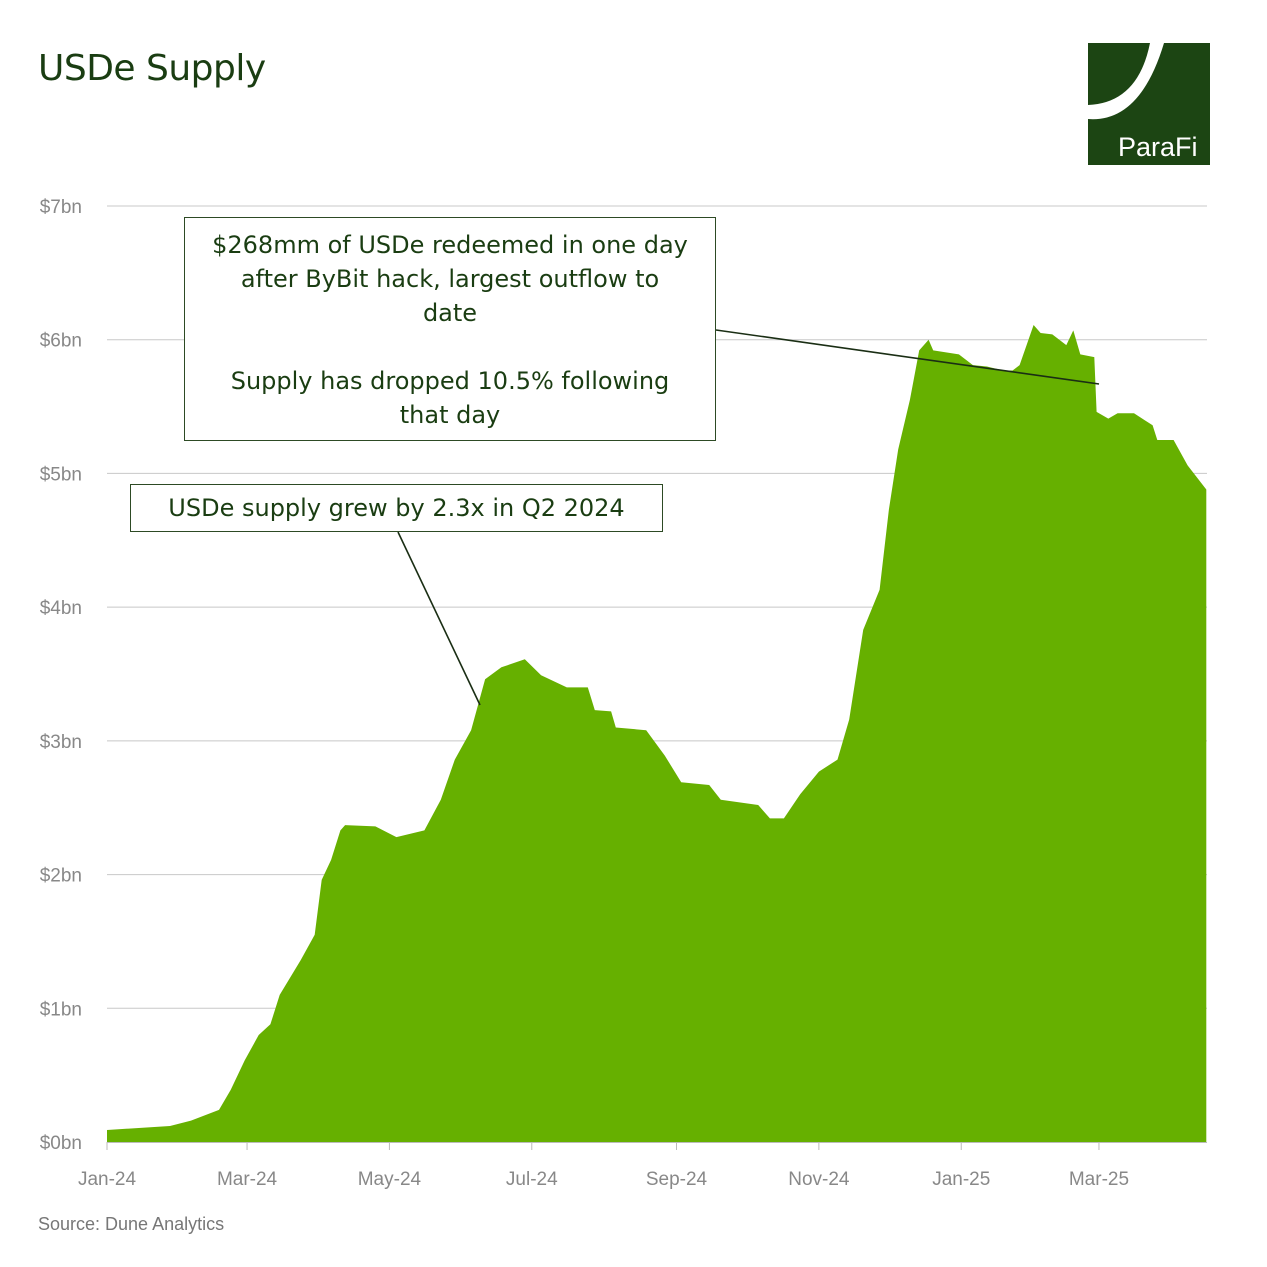  I want to click on y-tick-label: $6bn, so click(61, 341).